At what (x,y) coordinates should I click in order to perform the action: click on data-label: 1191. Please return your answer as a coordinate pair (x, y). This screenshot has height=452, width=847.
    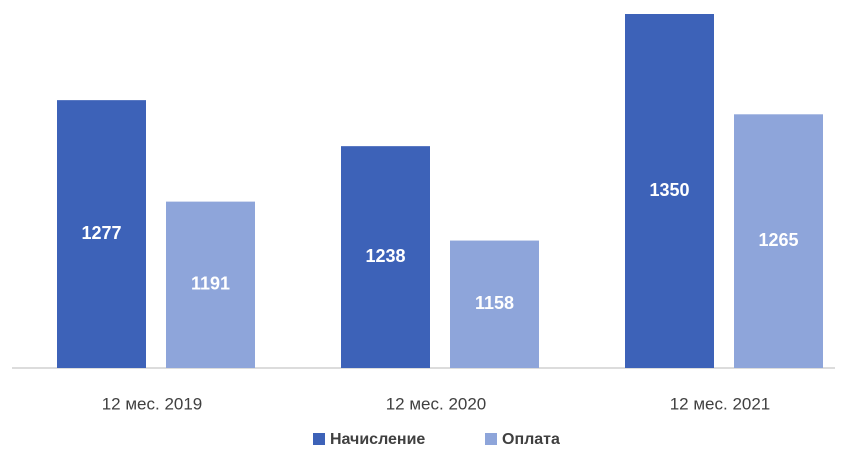
    Looking at the image, I should click on (210, 284).